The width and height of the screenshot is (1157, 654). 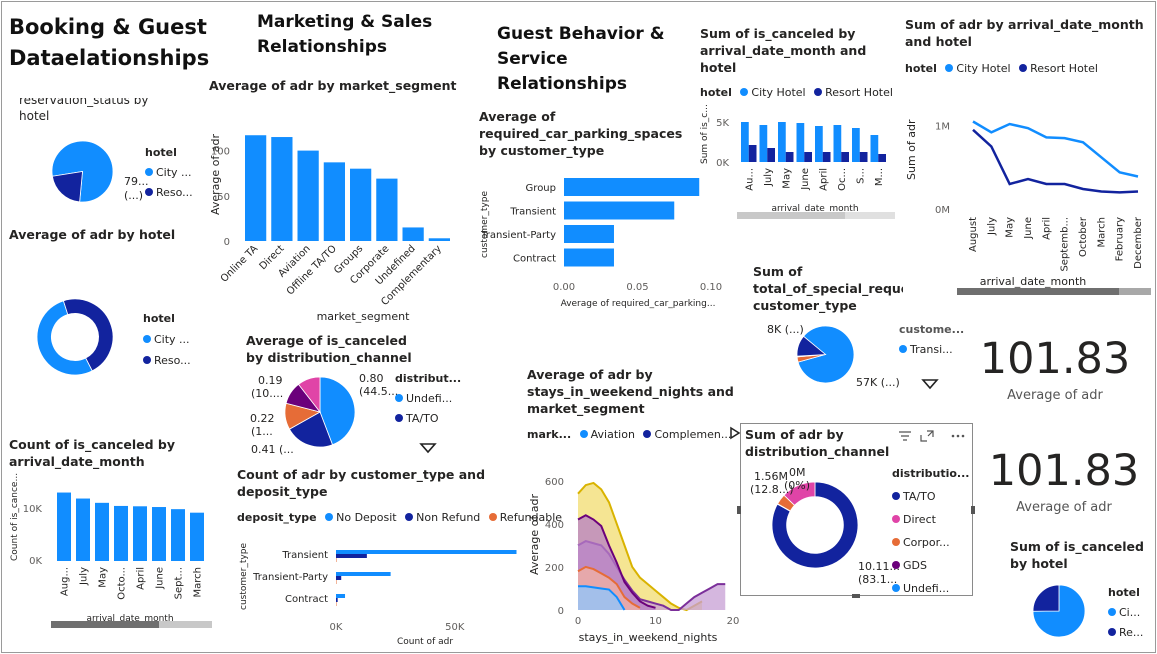 What do you see at coordinates (485, 224) in the screenshot?
I see `axis-label: customer_type` at bounding box center [485, 224].